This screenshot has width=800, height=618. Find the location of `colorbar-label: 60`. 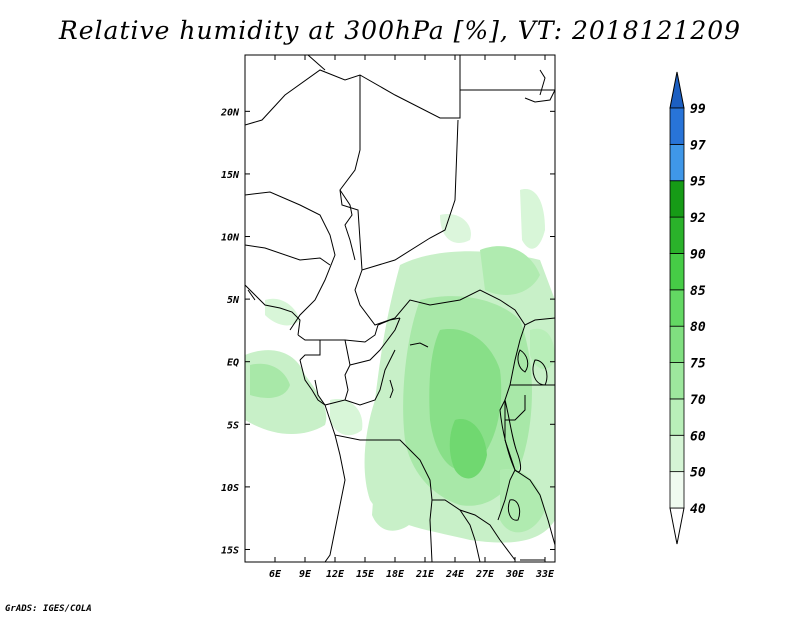

colorbar-label: 60 is located at coordinates (698, 436).